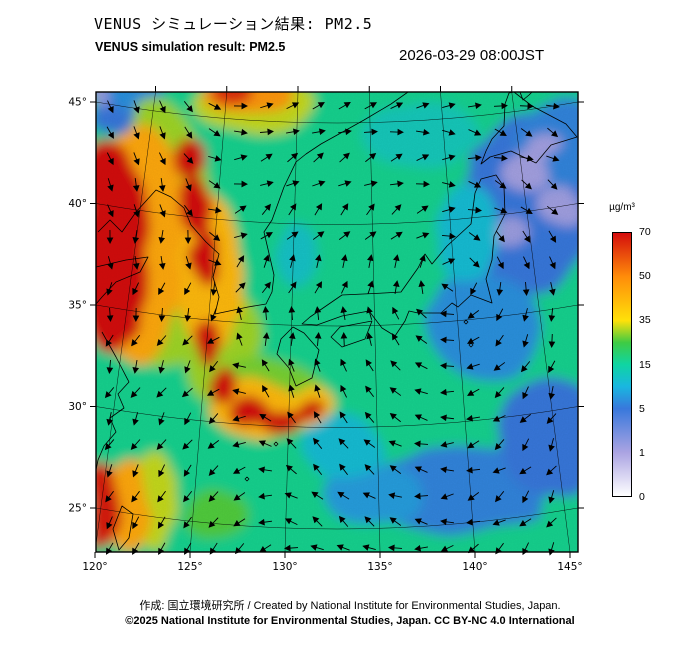 This screenshot has height=649, width=700. I want to click on colorbar-tick-label: 5, so click(642, 408).